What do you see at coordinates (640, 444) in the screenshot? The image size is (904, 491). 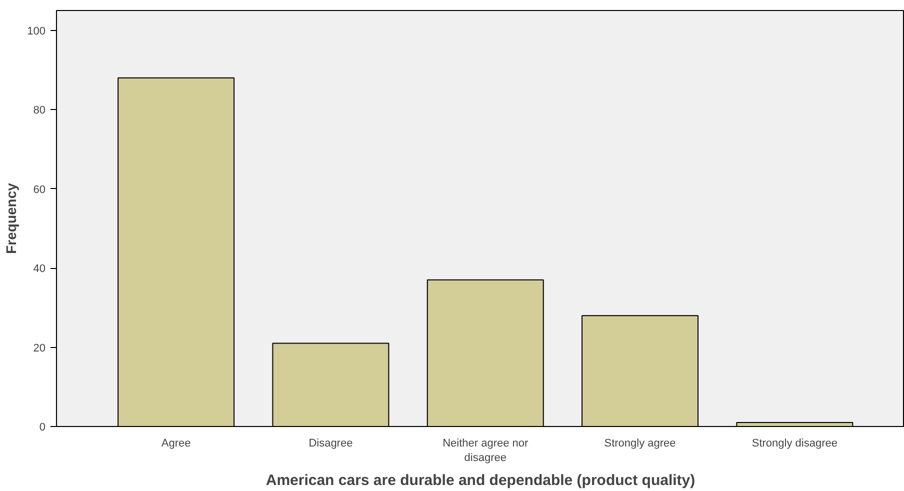 I see `x-tick-label: Strongly agree` at bounding box center [640, 444].